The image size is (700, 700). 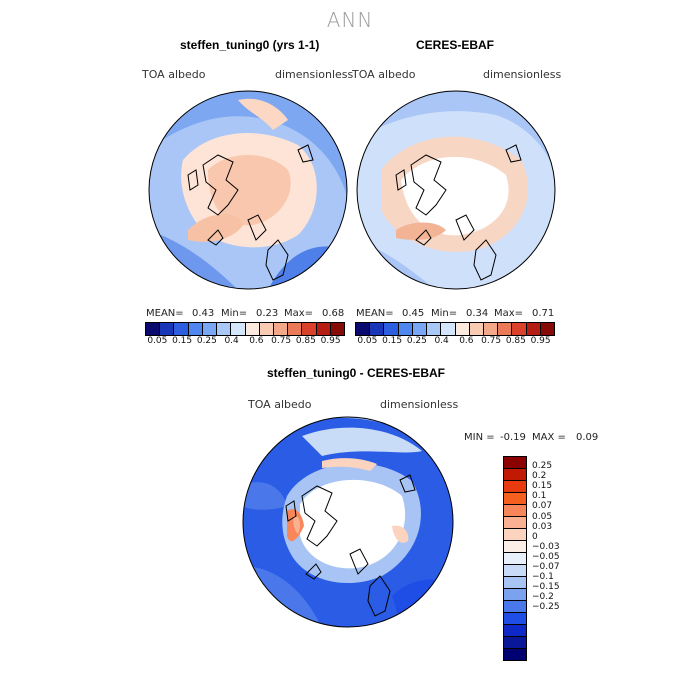 What do you see at coordinates (299, 313) in the screenshot?
I see `panel-1-max-label: Max=` at bounding box center [299, 313].